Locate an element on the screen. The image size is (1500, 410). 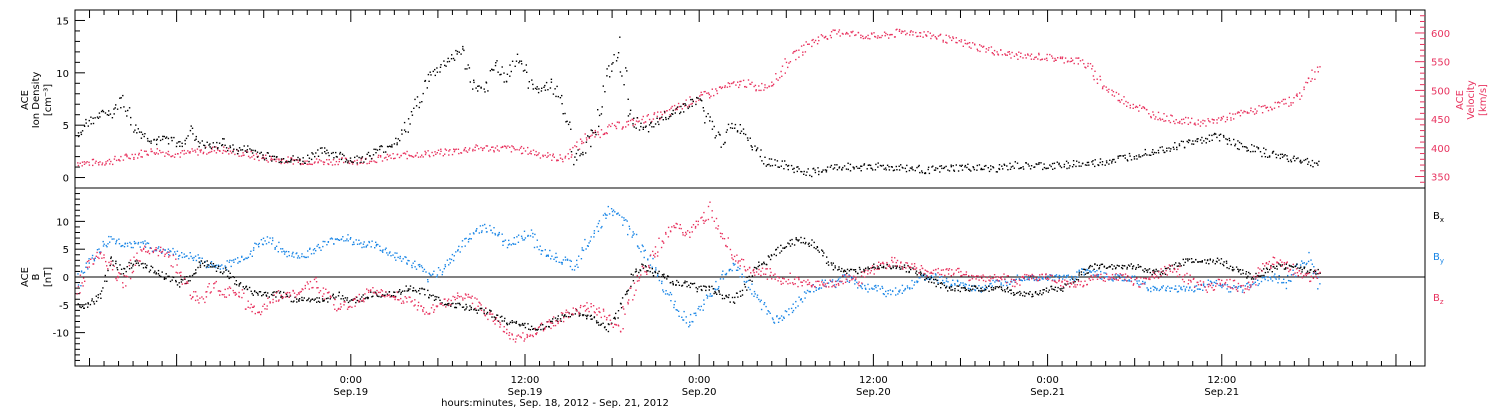
velocity-label-line3: [km/s] is located at coordinates (1483, 100).